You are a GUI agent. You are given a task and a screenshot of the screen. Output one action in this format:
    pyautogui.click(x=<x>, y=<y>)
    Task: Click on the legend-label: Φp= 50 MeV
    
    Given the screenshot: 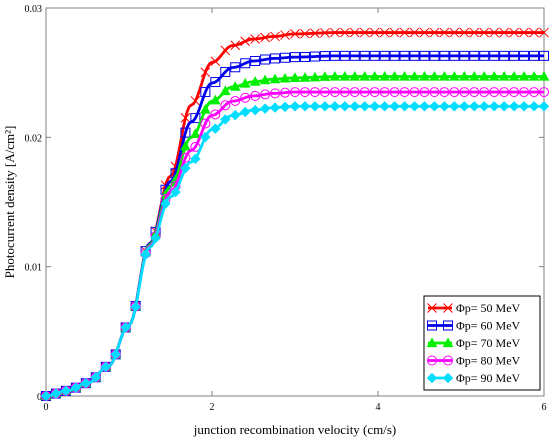 What is the action you would take?
    pyautogui.click(x=488, y=308)
    